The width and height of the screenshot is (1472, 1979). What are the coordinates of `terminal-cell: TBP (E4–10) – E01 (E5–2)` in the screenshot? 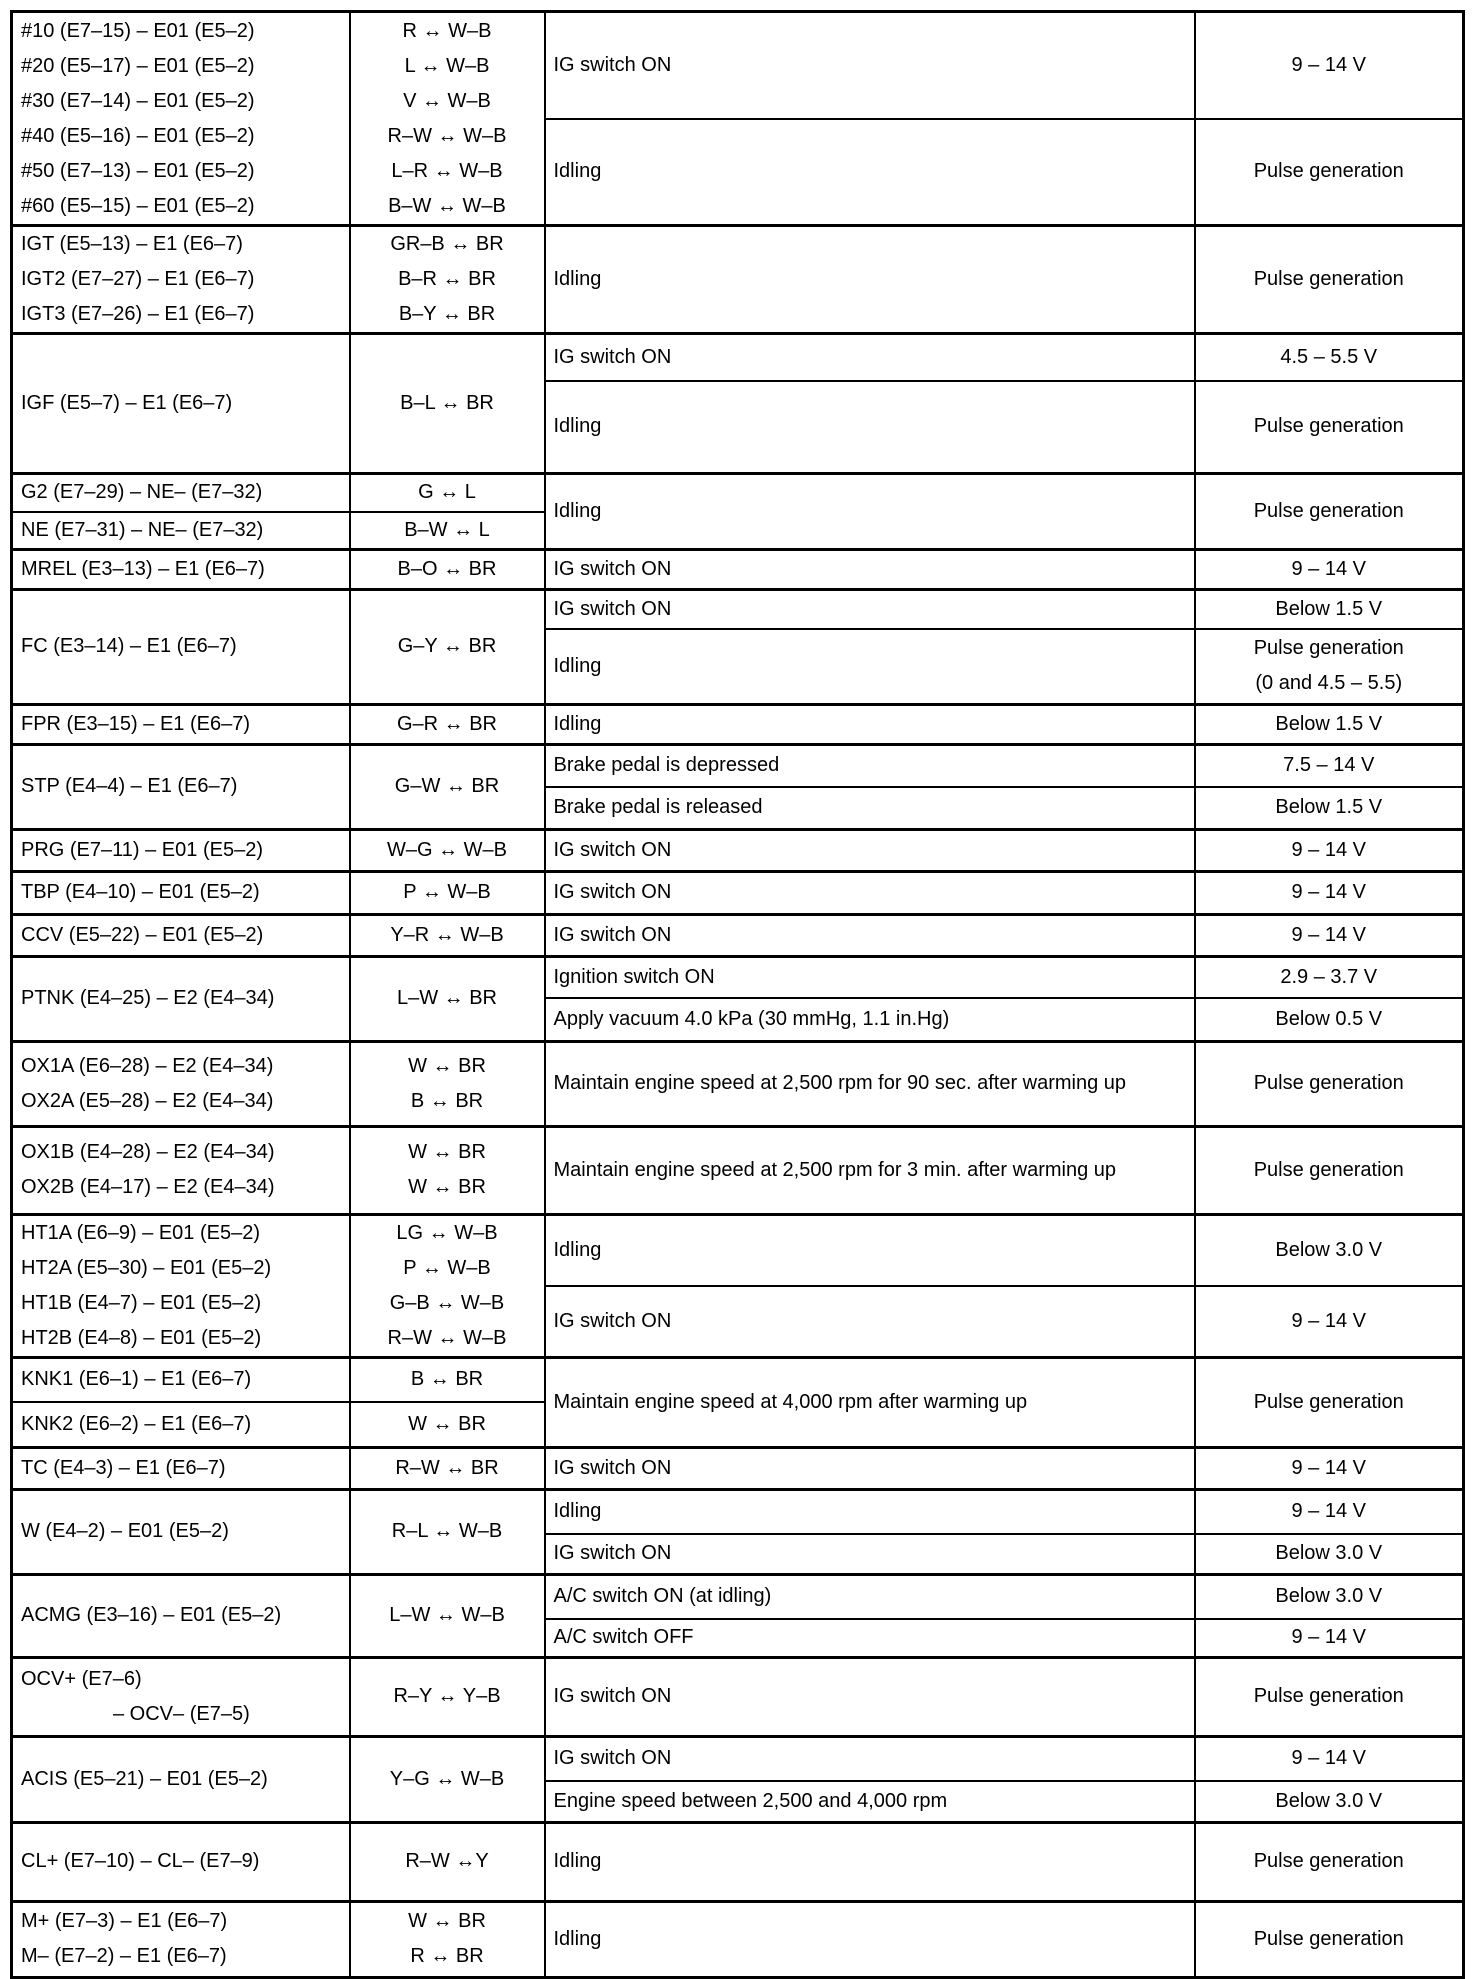 It's located at (180, 892).